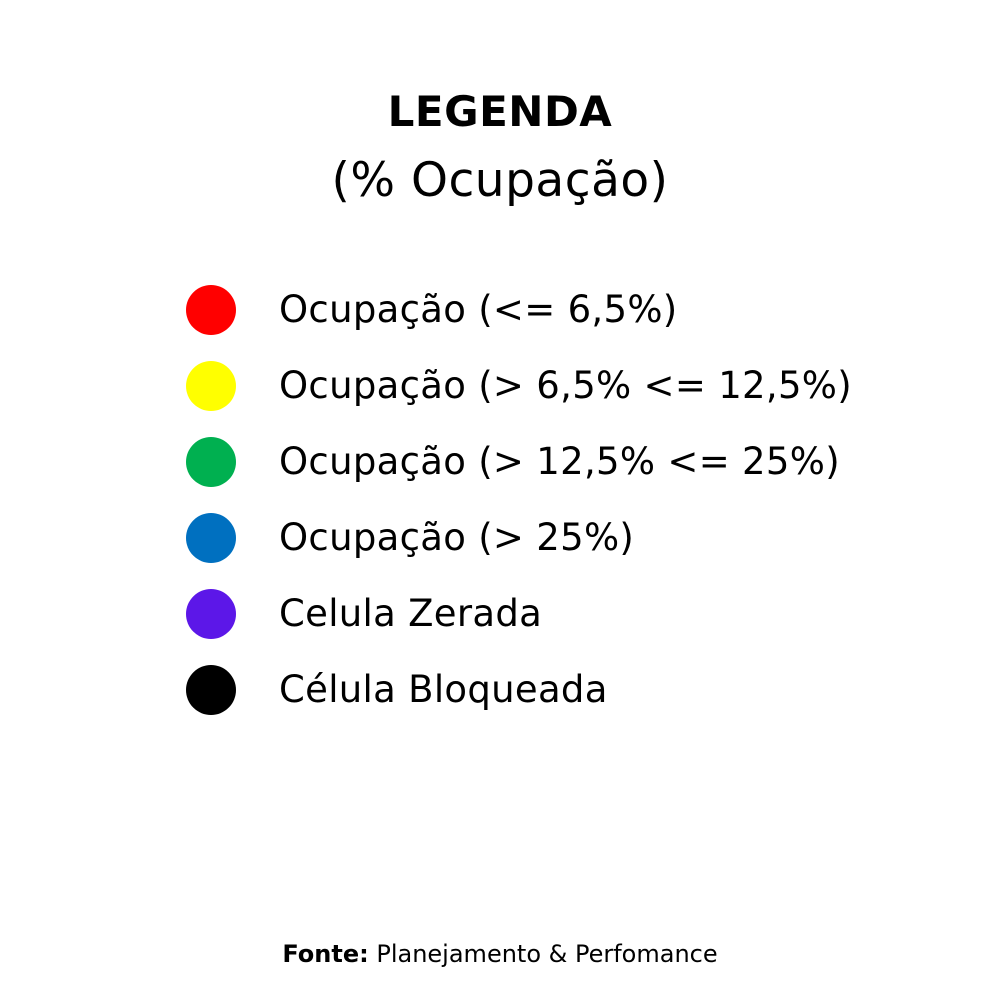  I want to click on legend-item-empty-cell: Celula Zerada, so click(500, 614).